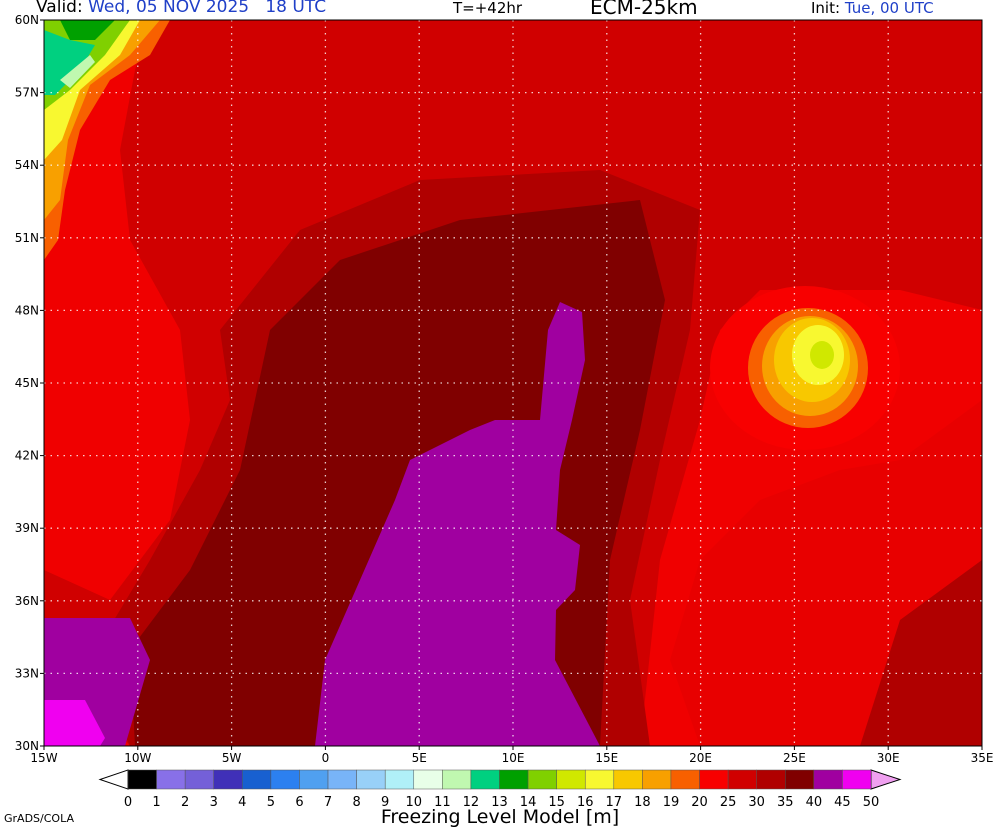 Image resolution: width=1000 pixels, height=831 pixels. What do you see at coordinates (232, 758) in the screenshot?
I see `lon-label: 5W` at bounding box center [232, 758].